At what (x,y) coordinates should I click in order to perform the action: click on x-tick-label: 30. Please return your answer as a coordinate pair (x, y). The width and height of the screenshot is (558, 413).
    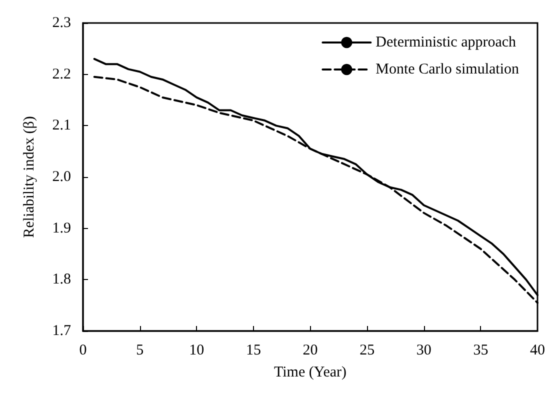
    Looking at the image, I should click on (424, 350).